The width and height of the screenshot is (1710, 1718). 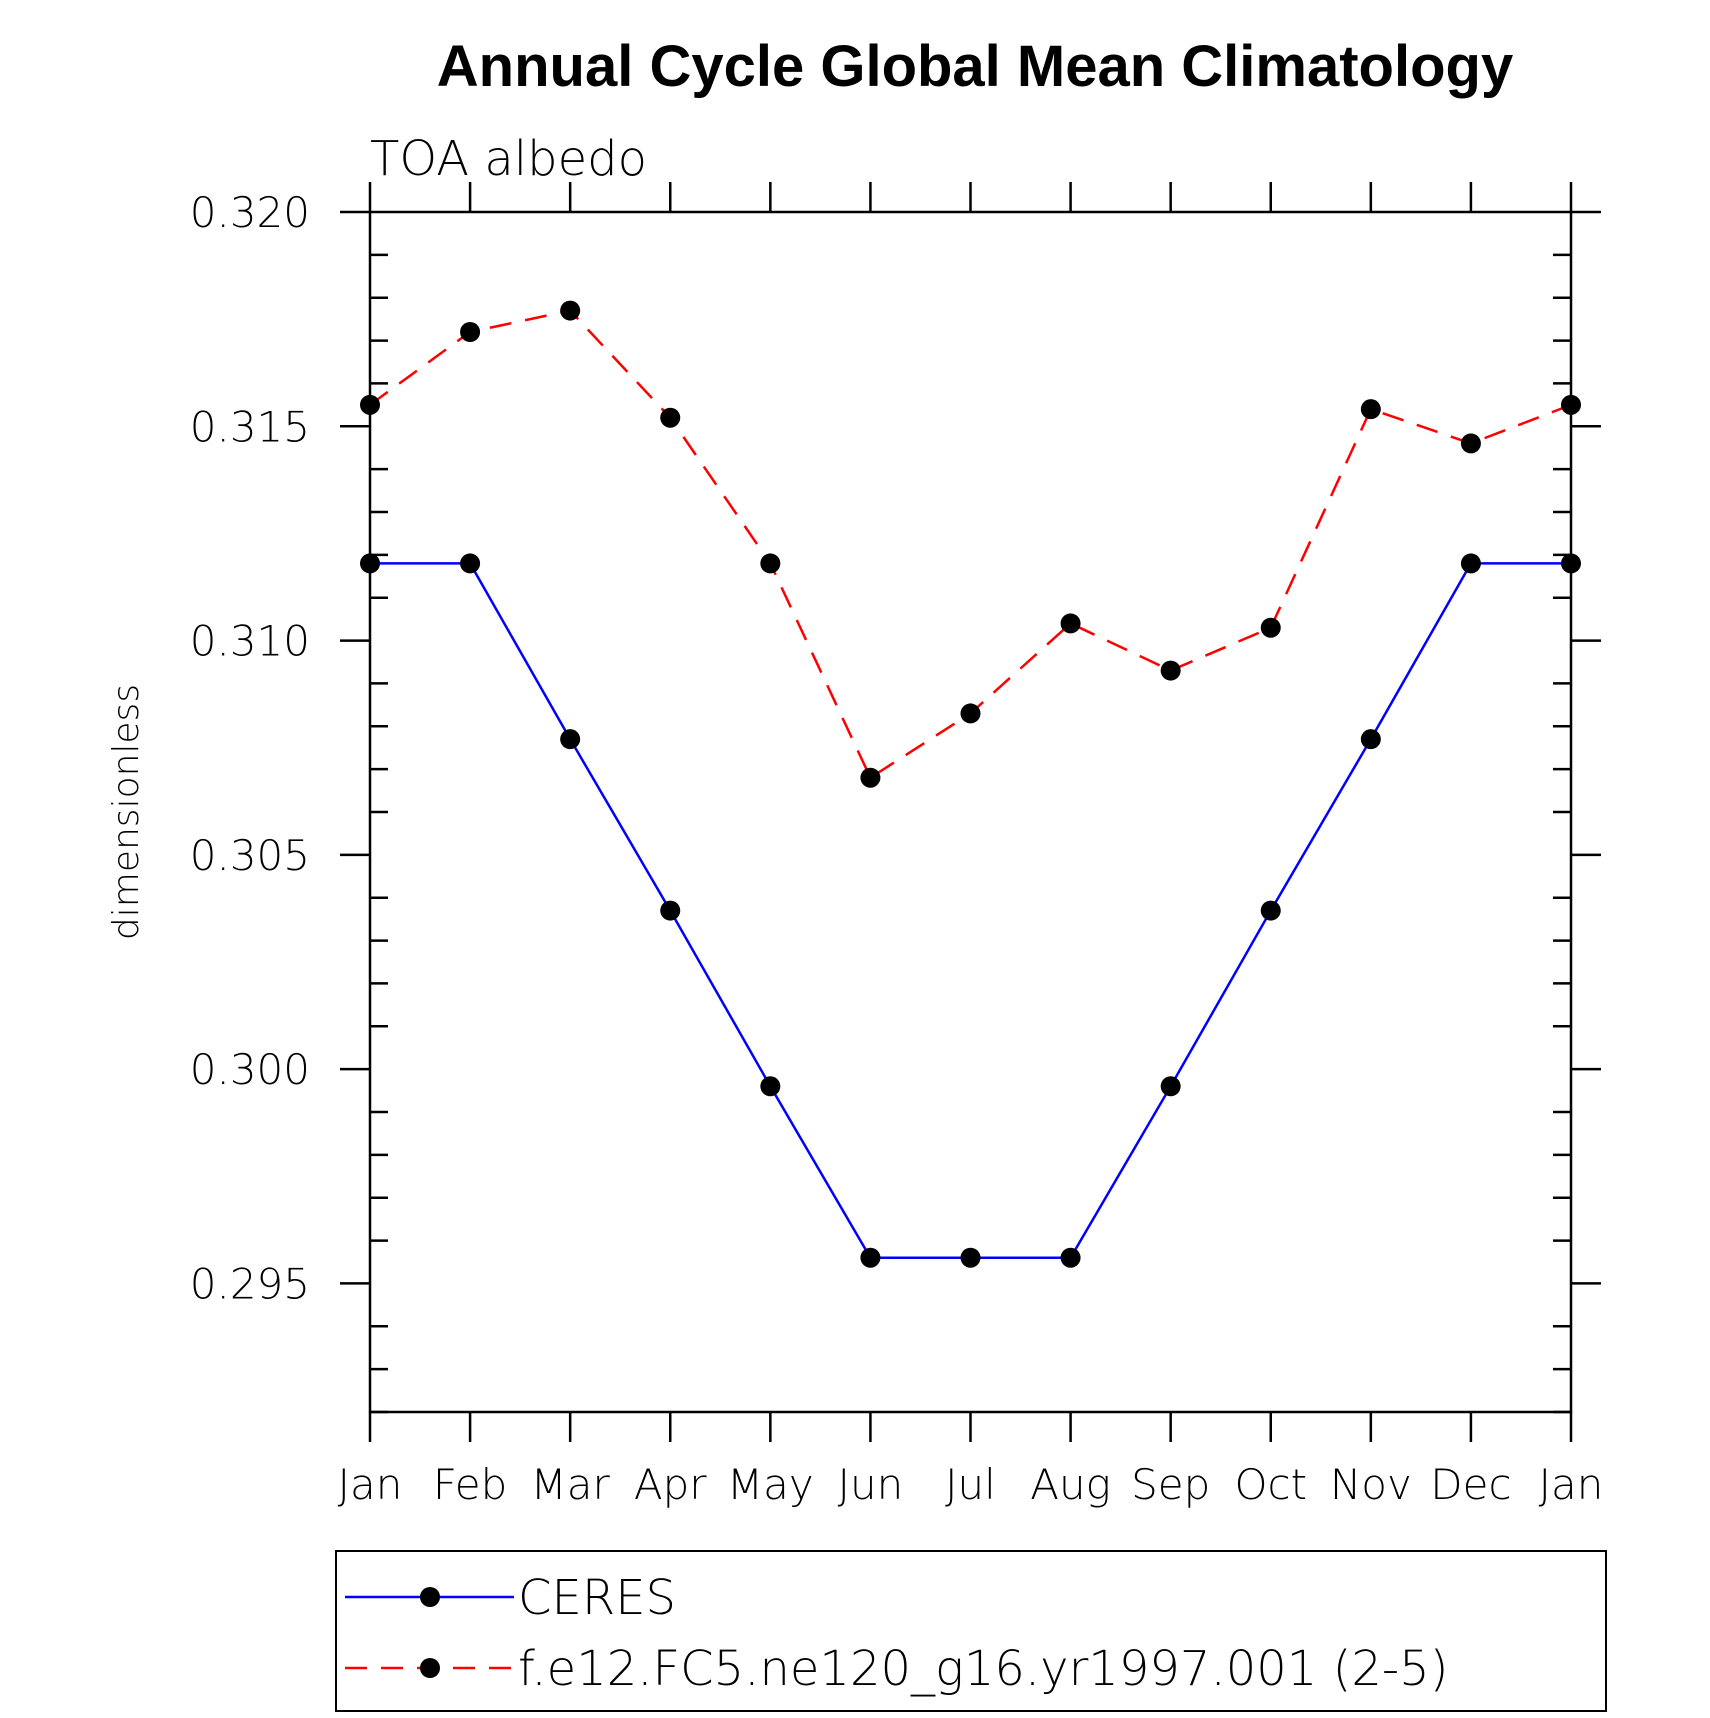 What do you see at coordinates (508, 159) in the screenshot?
I see `chart-subtitle: TOA albedo` at bounding box center [508, 159].